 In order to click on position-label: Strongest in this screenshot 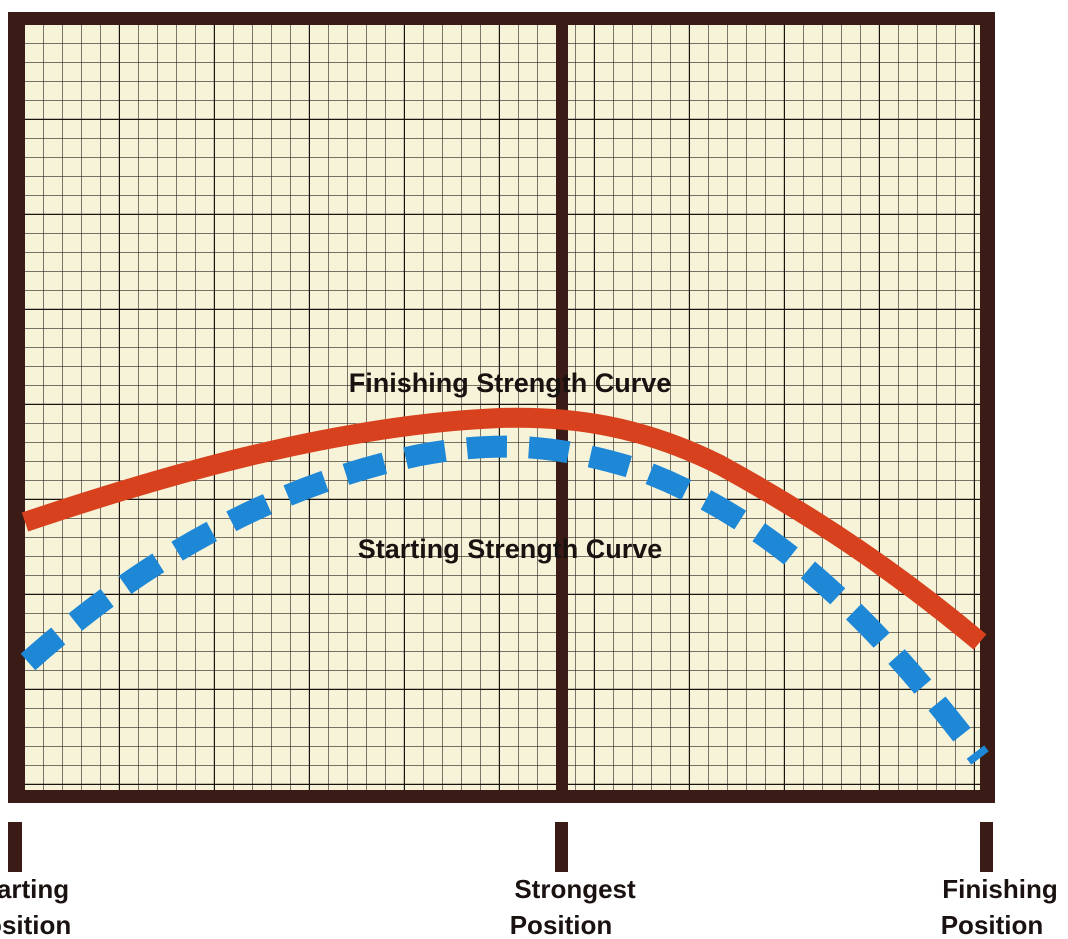, I will do `click(575, 889)`.